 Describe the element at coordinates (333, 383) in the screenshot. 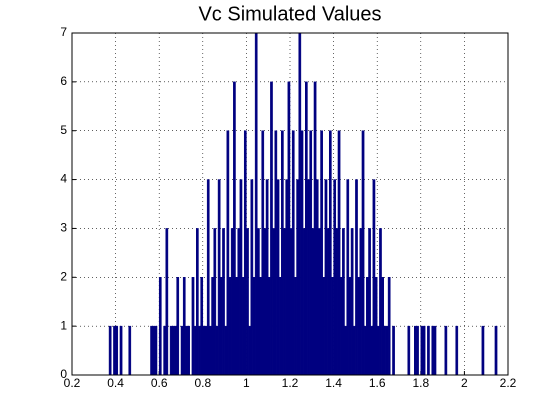

I see `x-tick-label: 1.4` at that location.